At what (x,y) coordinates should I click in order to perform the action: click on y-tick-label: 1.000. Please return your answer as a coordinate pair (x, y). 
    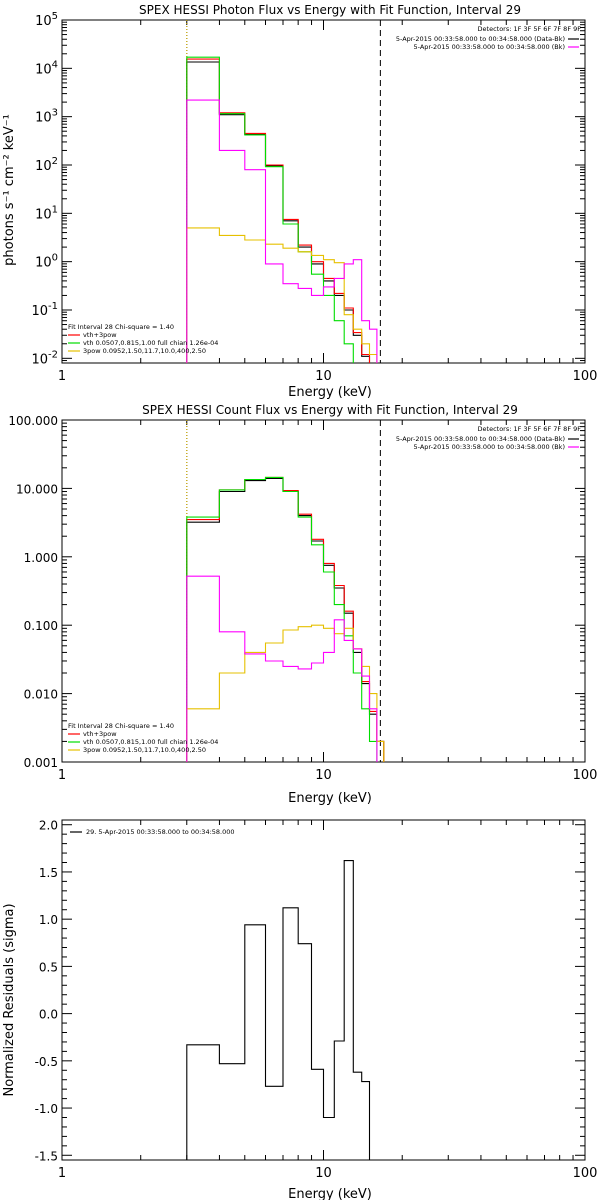
    Looking at the image, I should click on (41, 558).